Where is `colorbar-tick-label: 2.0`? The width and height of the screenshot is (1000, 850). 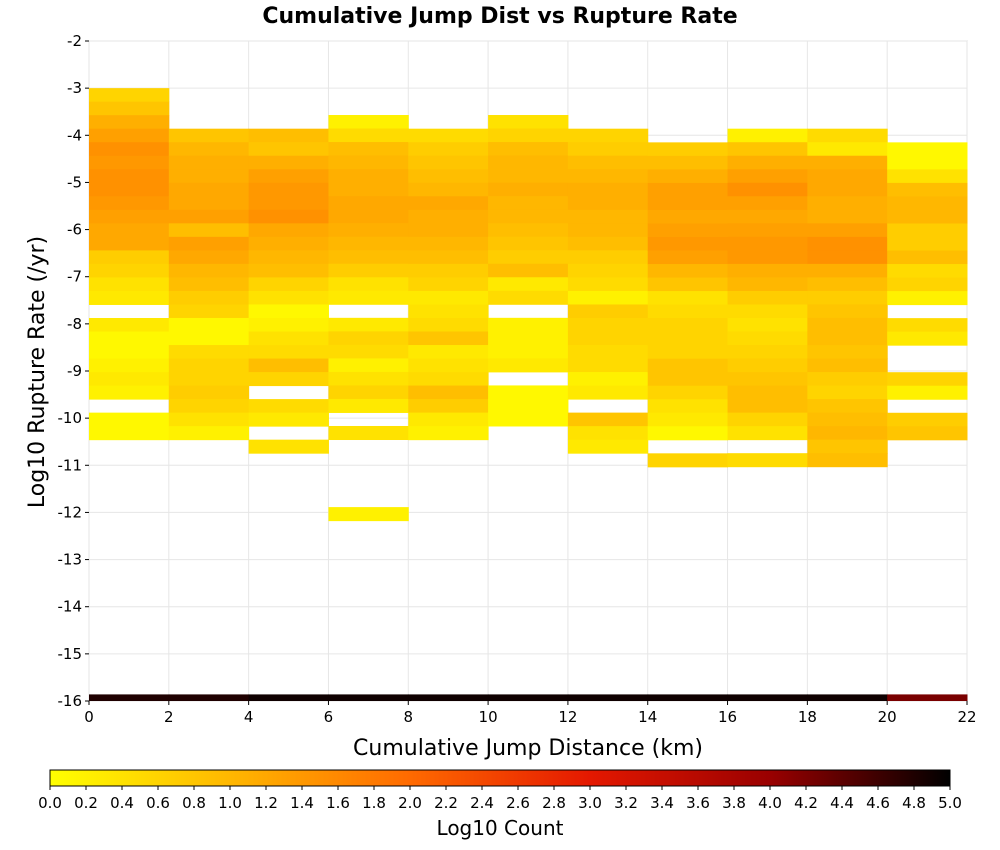 colorbar-tick-label: 2.0 is located at coordinates (410, 803).